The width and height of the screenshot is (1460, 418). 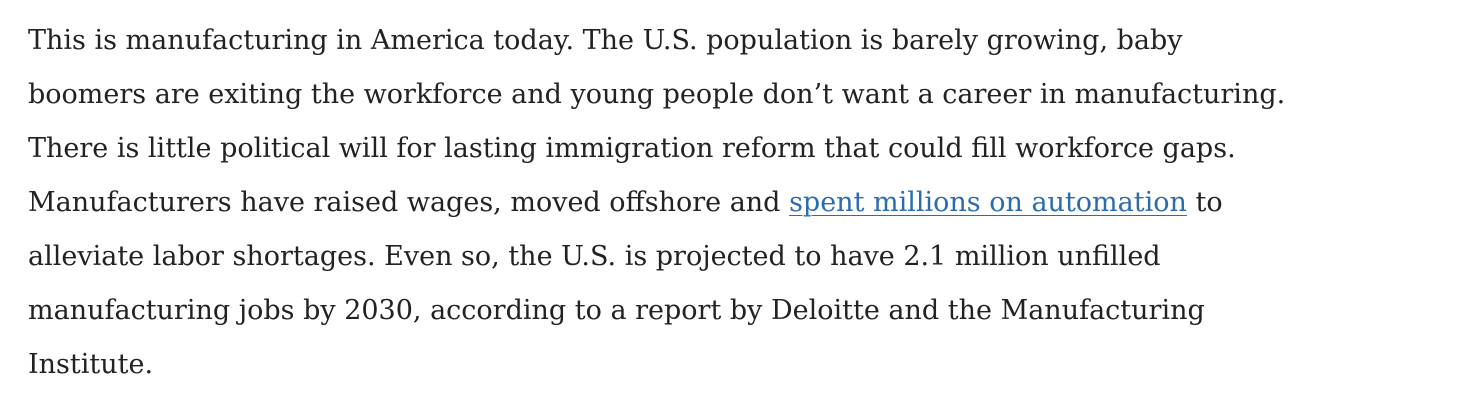 What do you see at coordinates (91, 364) in the screenshot?
I see `text-line: Institute.` at bounding box center [91, 364].